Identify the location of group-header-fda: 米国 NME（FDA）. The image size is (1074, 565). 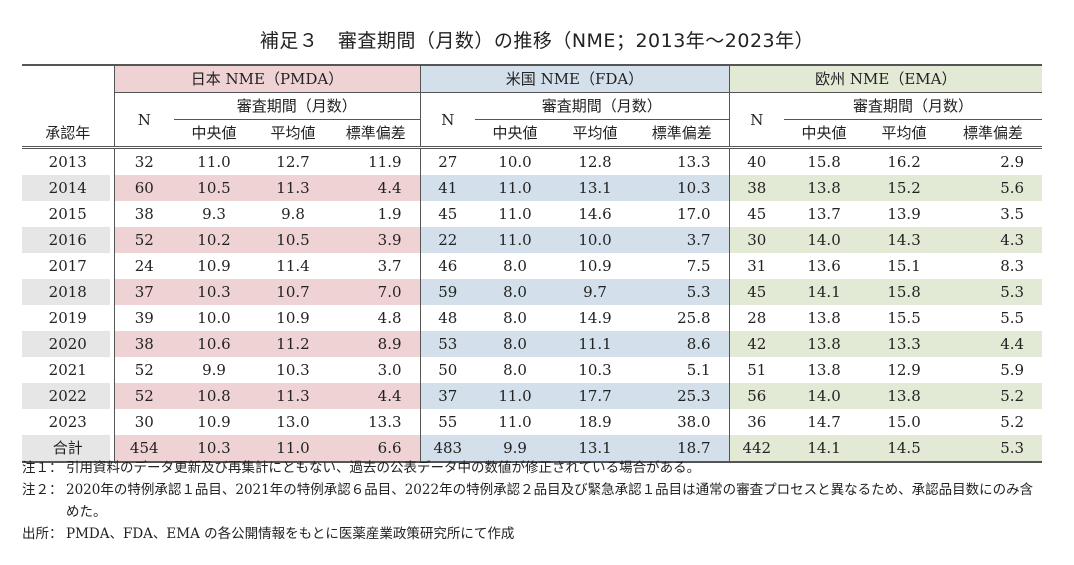
(574, 78).